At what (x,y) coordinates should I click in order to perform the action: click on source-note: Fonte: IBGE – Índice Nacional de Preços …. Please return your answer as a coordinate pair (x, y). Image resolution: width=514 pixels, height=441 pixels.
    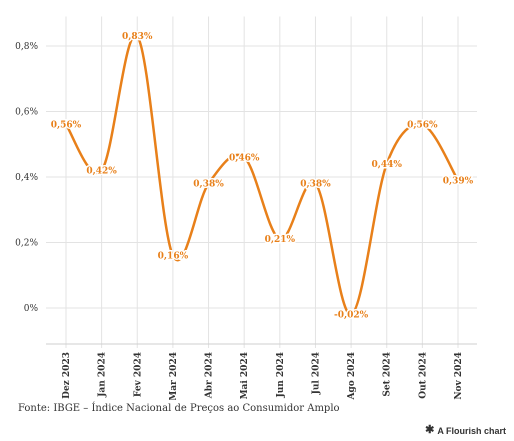
    Looking at the image, I should click on (179, 408).